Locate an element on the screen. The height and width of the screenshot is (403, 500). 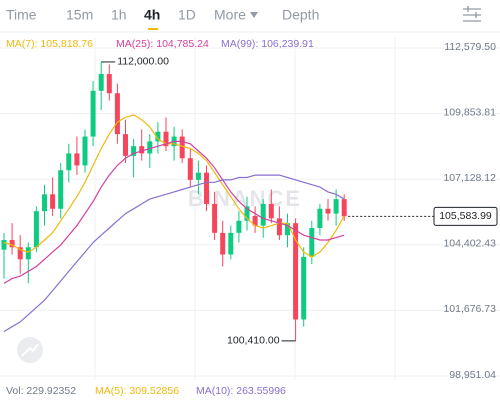
legend-ma25: MA(25): 104,785.24 is located at coordinates (162, 44).